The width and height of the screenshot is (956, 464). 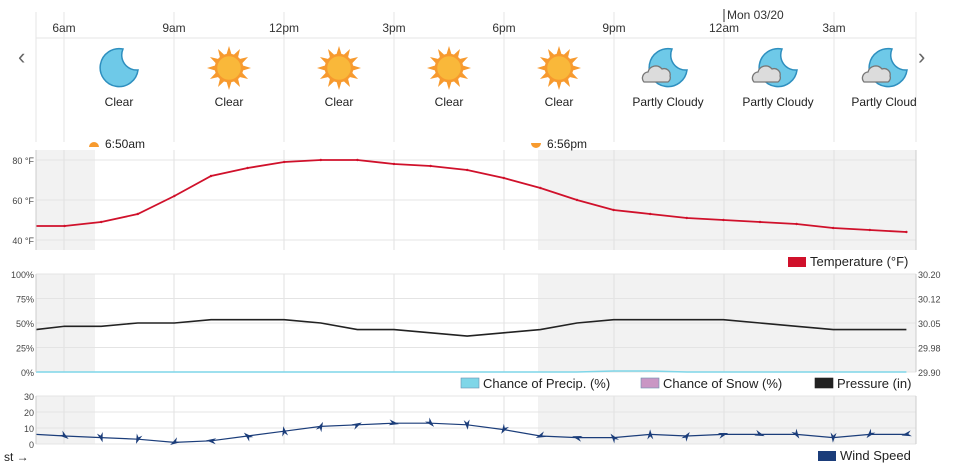 What do you see at coordinates (27, 373) in the screenshot?
I see `y-tick-label: 0%` at bounding box center [27, 373].